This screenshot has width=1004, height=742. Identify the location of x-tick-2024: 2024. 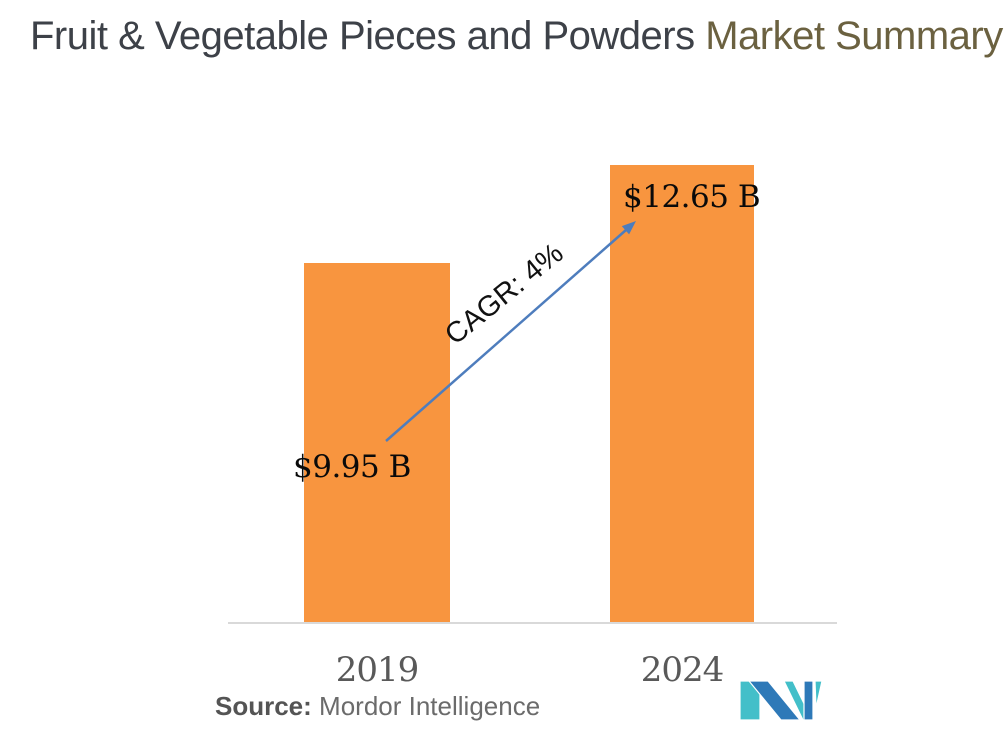
(682, 670).